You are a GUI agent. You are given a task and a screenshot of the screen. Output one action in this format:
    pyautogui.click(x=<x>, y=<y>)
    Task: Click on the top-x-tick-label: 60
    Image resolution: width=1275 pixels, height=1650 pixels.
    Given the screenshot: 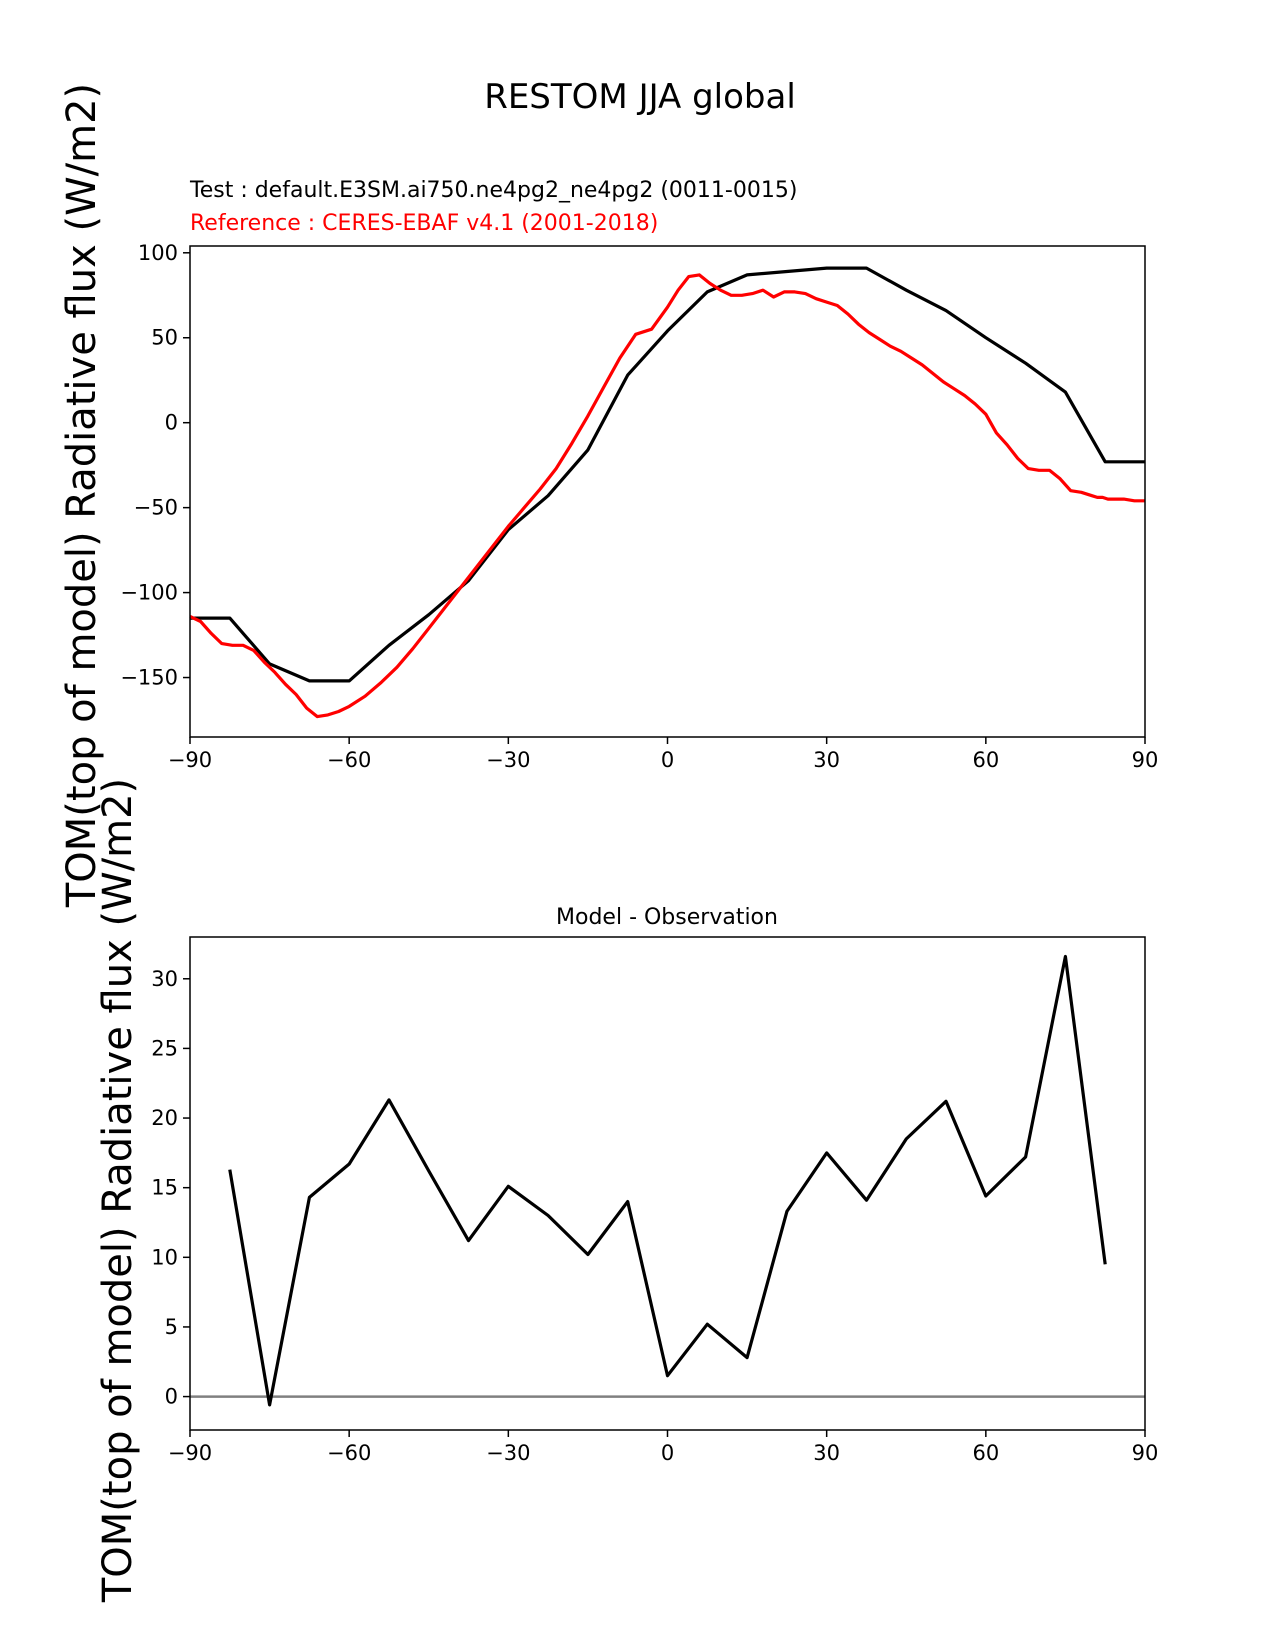 What is the action you would take?
    pyautogui.click(x=985, y=760)
    